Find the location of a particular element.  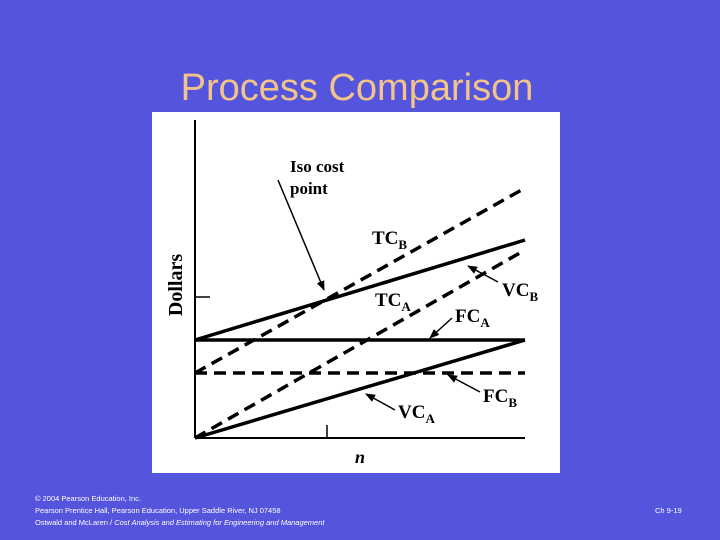

line-label: TCA is located at coordinates (393, 302).